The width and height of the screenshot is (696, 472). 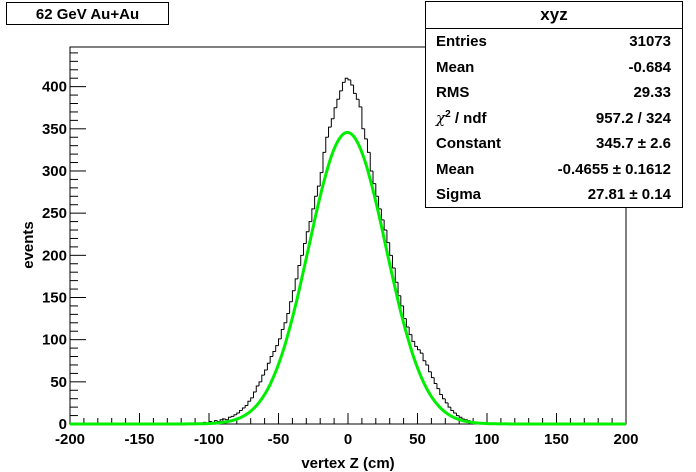 I want to click on stats-label: Entries, so click(x=461, y=41).